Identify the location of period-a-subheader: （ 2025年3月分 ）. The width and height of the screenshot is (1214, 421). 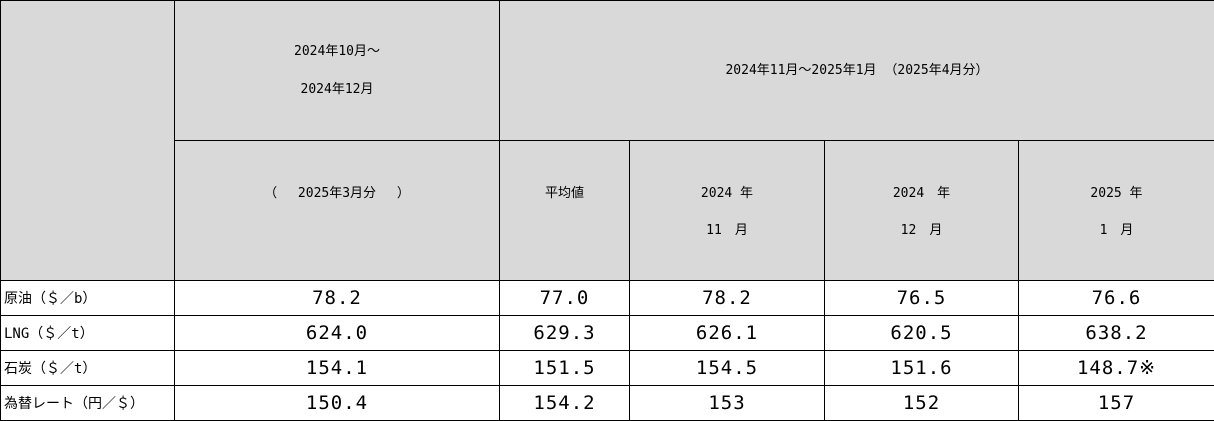
(337, 211).